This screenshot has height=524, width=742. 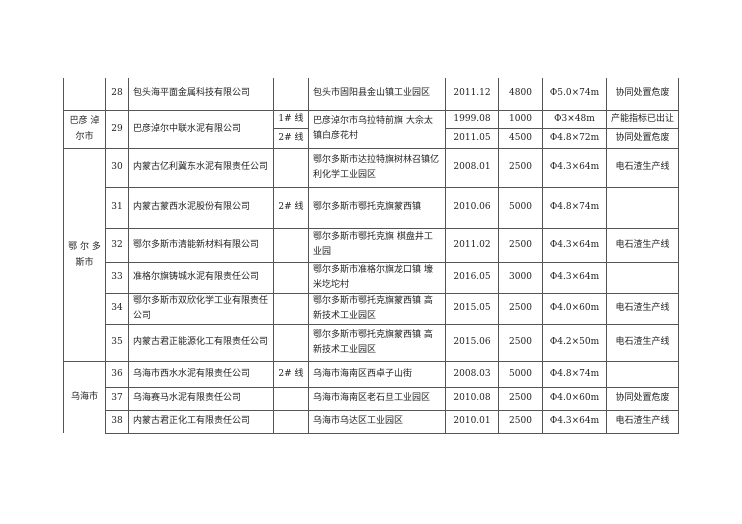 What do you see at coordinates (201, 398) in the screenshot?
I see `company-name: 乌海赛马水泥有限责任公司` at bounding box center [201, 398].